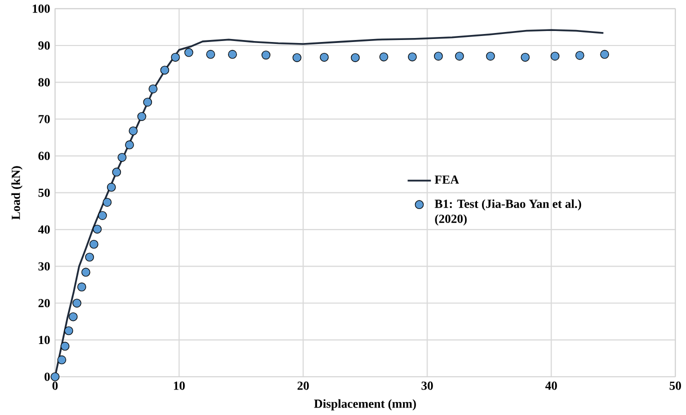 Image resolution: width=686 pixels, height=415 pixels. What do you see at coordinates (44, 45) in the screenshot?
I see `y-tick-label: 90` at bounding box center [44, 45].